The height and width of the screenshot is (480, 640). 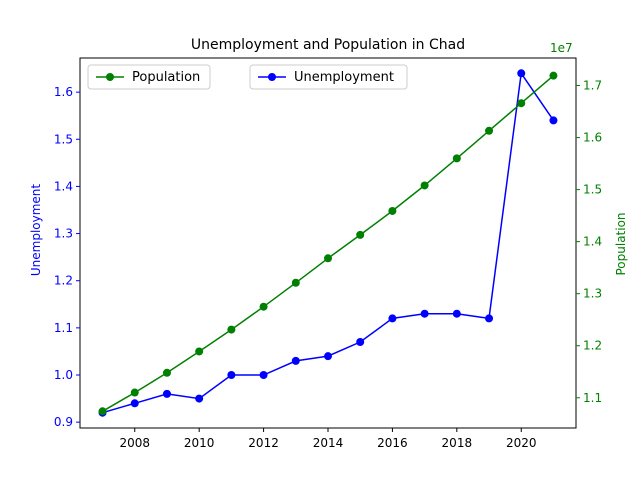 What do you see at coordinates (328, 443) in the screenshot?
I see `x-tick-label: 2014` at bounding box center [328, 443].